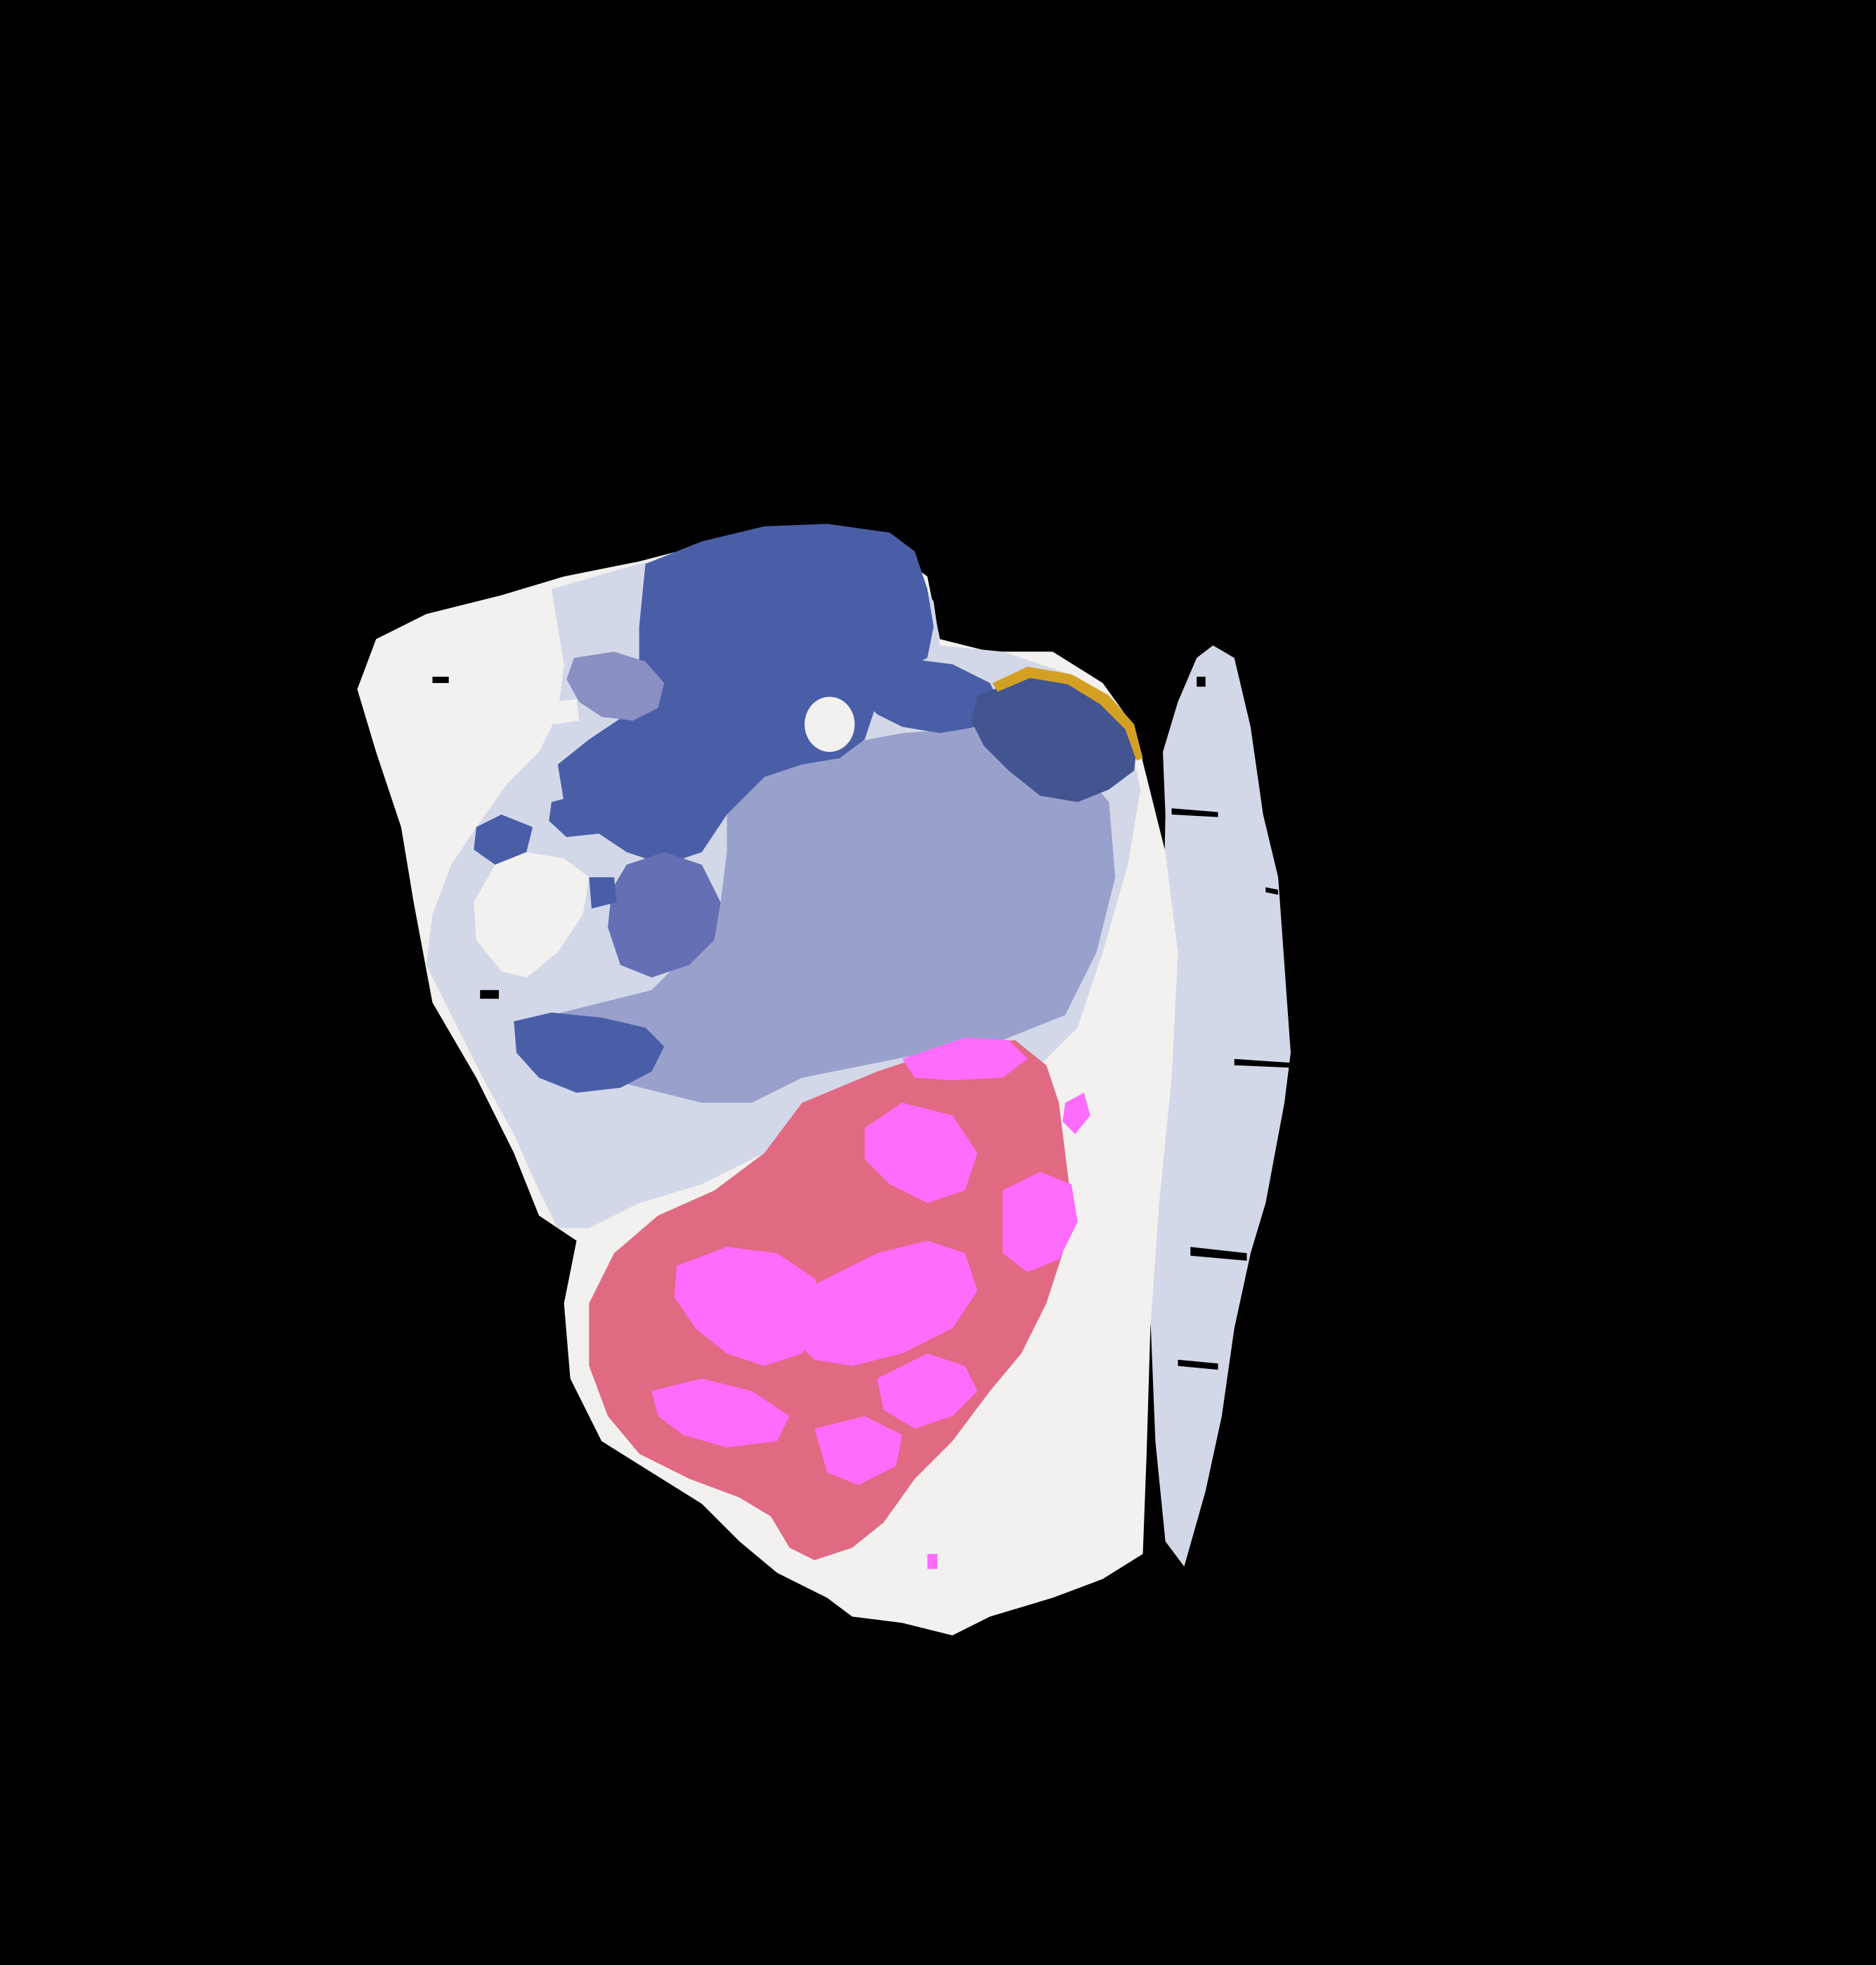 This screenshot has height=1965, width=1876. I want to click on tissue-dark-blue-fragments, so click(545, 850).